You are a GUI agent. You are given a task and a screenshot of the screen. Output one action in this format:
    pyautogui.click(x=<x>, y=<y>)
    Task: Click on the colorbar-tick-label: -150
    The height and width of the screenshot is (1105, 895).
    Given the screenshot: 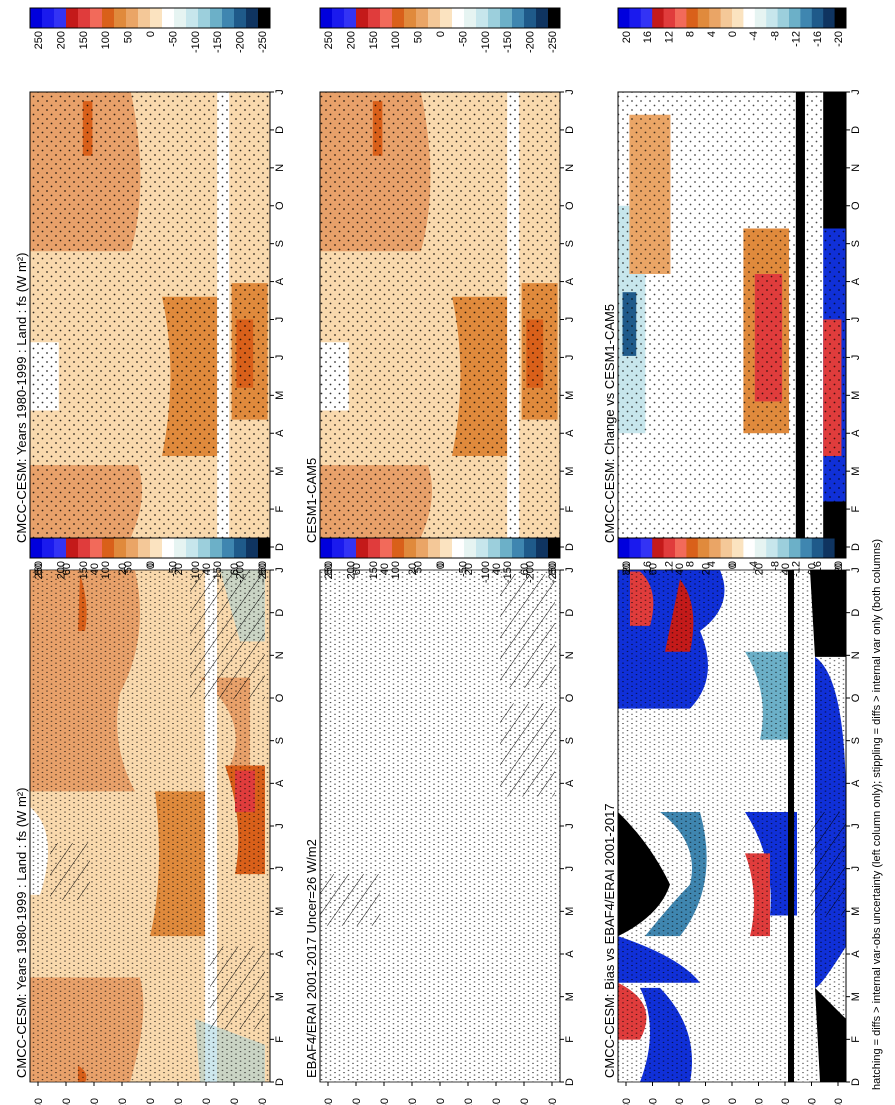 What is the action you would take?
    pyautogui.click(x=508, y=572)
    